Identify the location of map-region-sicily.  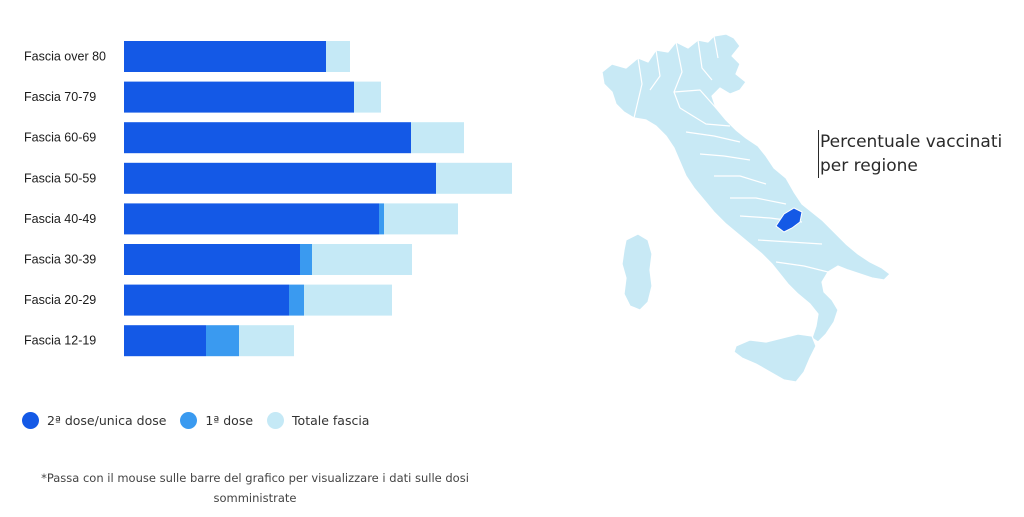
(775, 358).